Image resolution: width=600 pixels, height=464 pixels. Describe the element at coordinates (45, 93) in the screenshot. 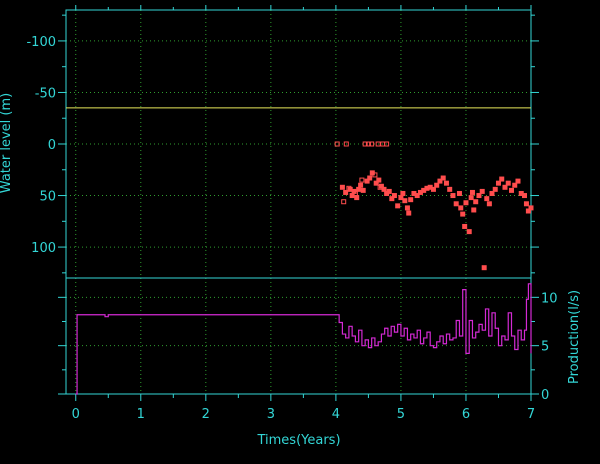

I see `top-y-tick-label: -50` at that location.